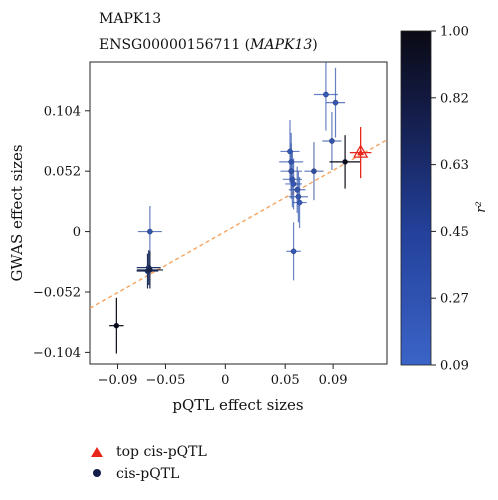 The image size is (498, 500). What do you see at coordinates (481, 206) in the screenshot?
I see `colorbar-label: r²` at bounding box center [481, 206].